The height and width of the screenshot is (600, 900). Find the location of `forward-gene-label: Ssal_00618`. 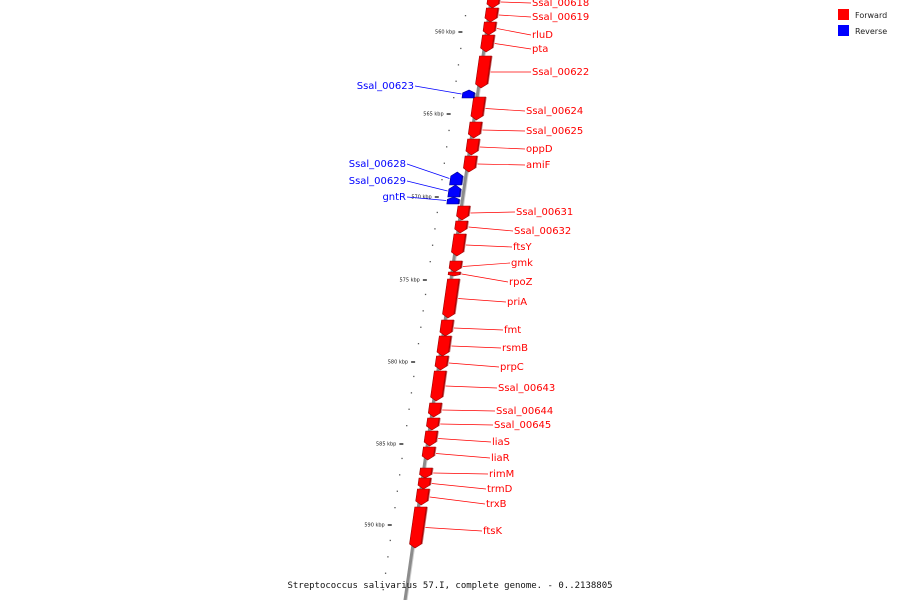

forward-gene-label: Ssal_00618 is located at coordinates (560, 4).